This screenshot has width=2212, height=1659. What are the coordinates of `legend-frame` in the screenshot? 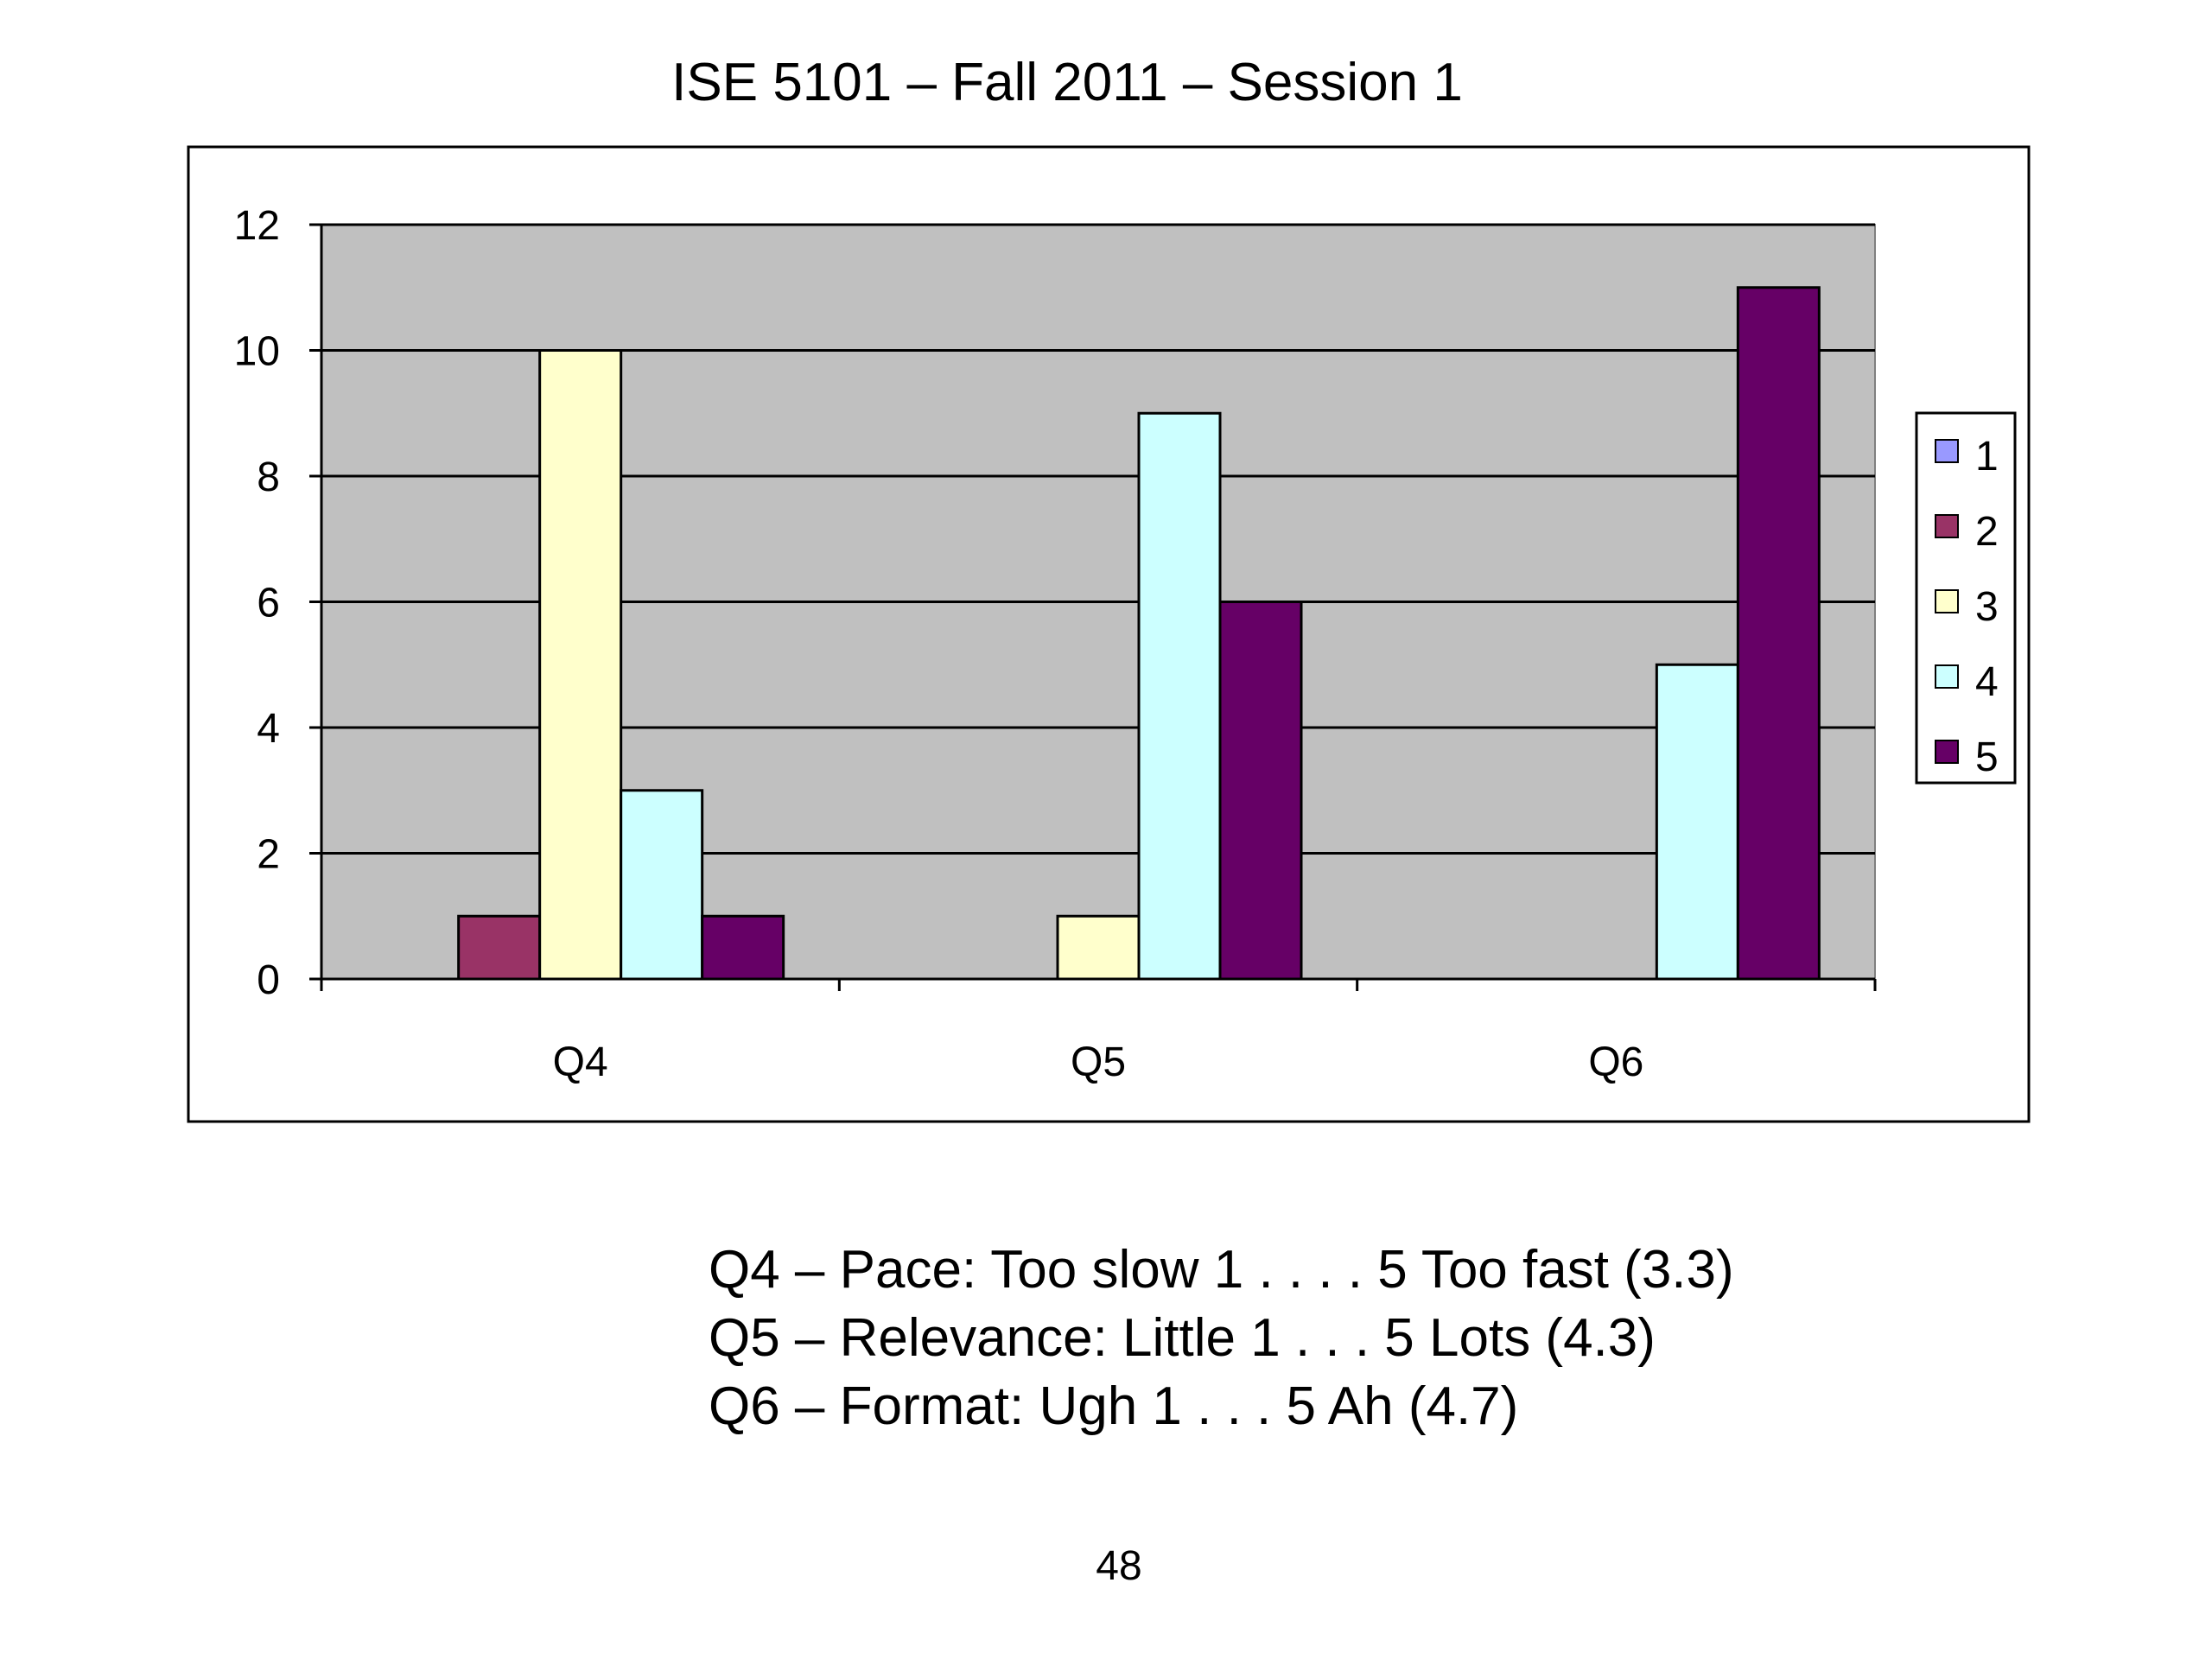 It's located at (1966, 598).